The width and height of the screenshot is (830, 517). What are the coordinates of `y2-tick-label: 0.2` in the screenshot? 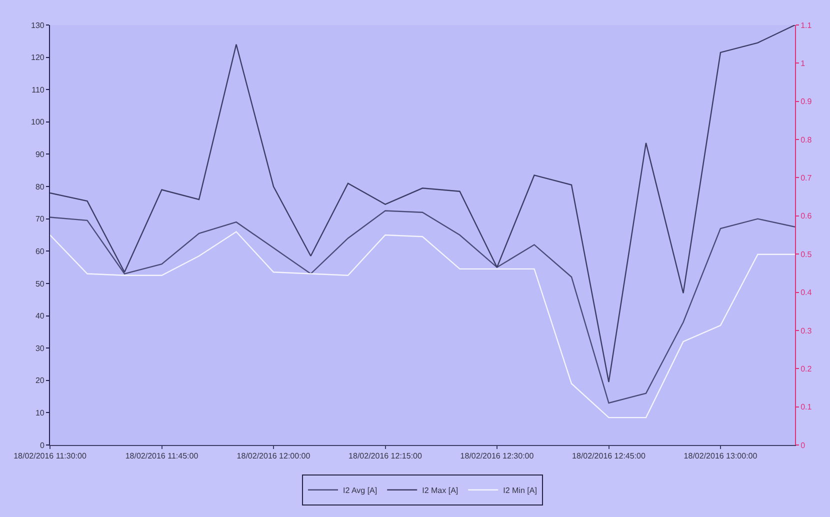 It's located at (806, 369).